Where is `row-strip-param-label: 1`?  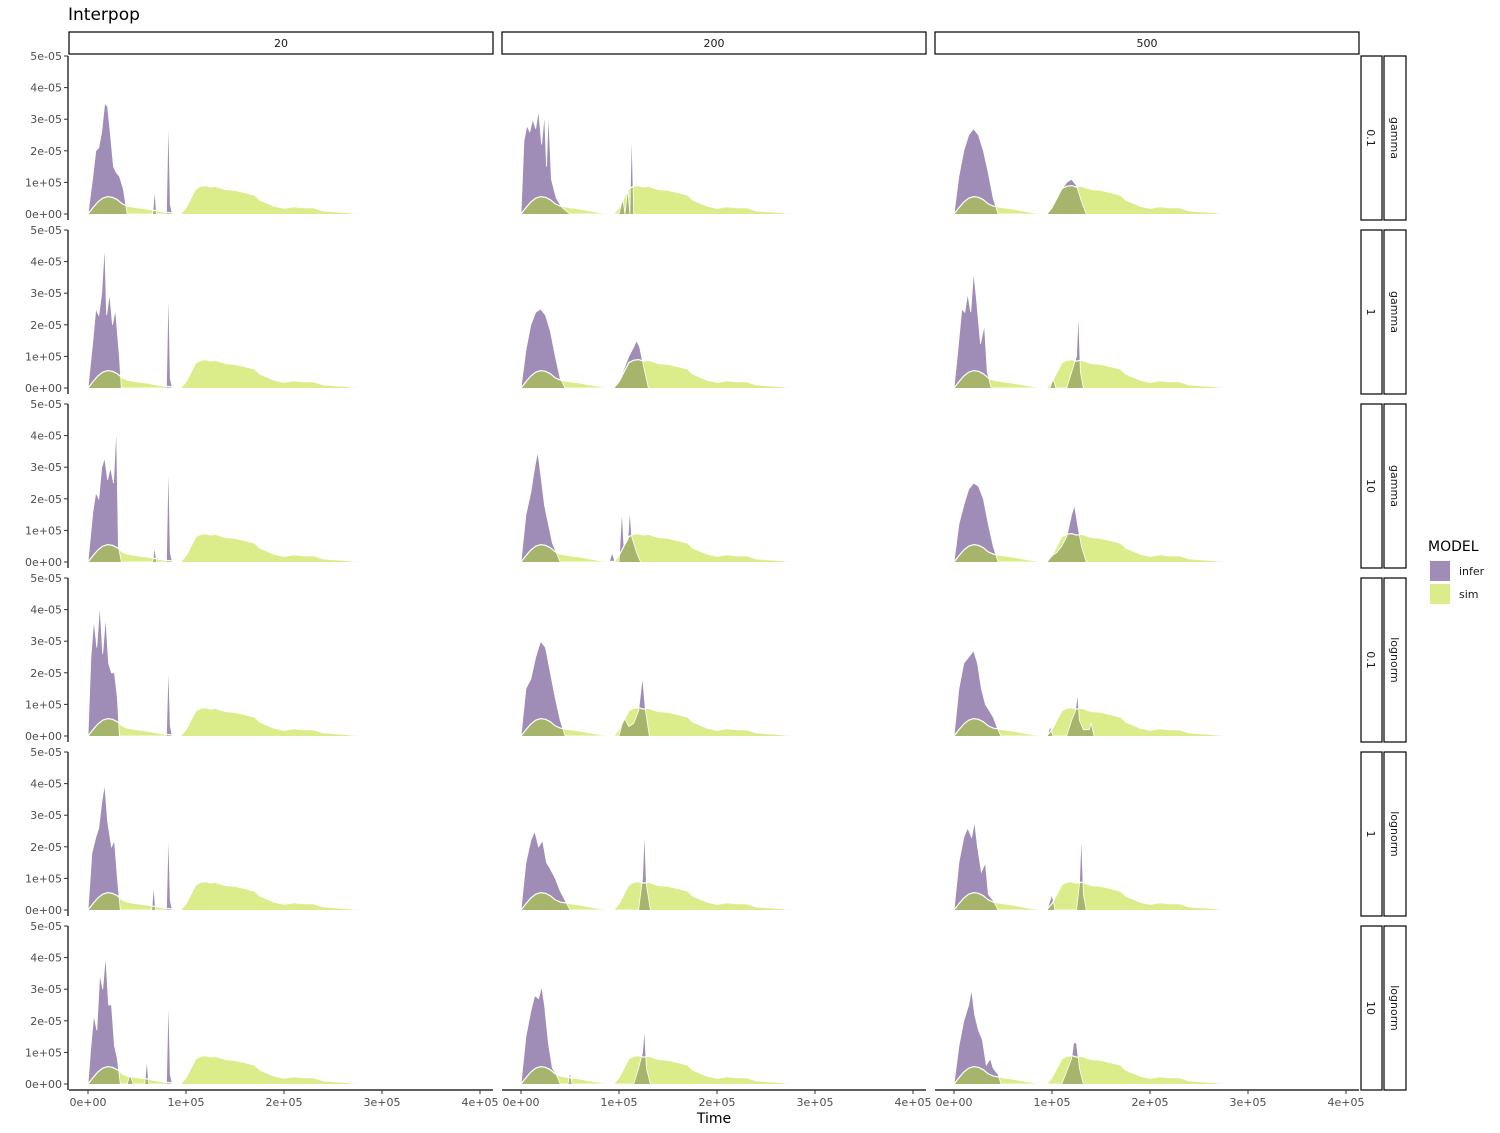
row-strip-param-label: 1 is located at coordinates (1370, 834).